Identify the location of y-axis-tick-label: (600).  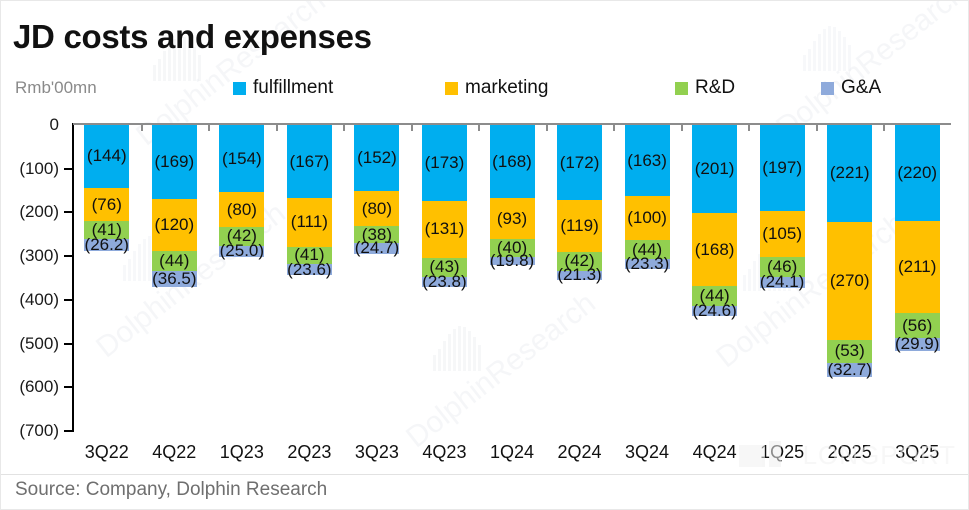
(39, 387).